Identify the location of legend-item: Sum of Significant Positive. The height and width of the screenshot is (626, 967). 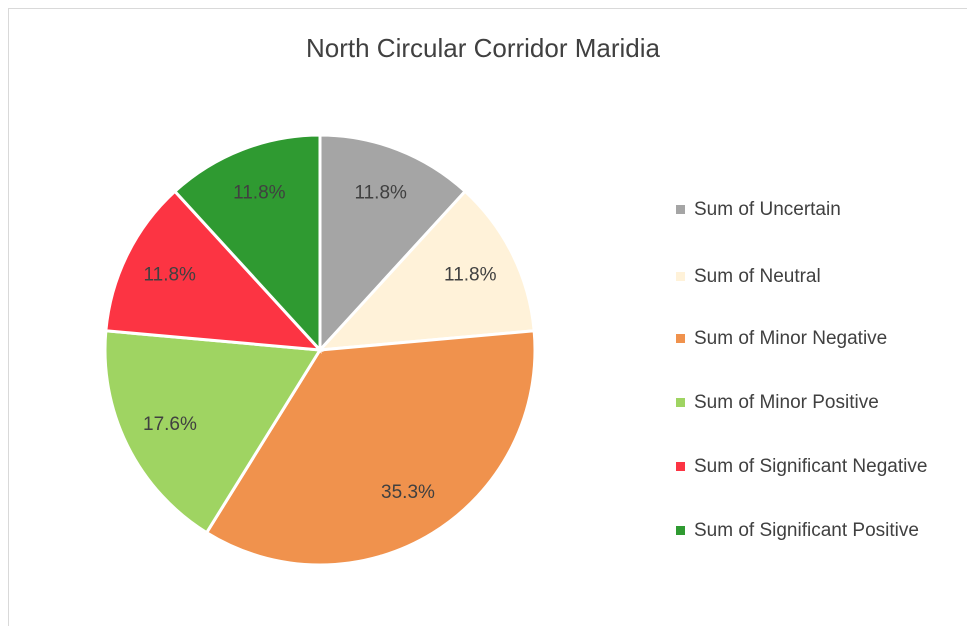
(810, 530).